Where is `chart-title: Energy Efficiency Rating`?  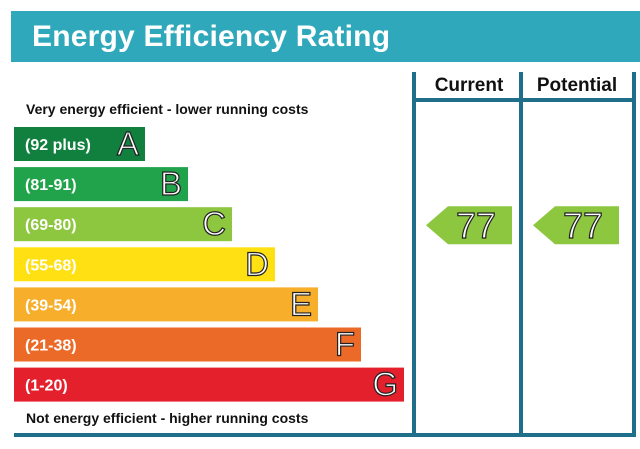 chart-title: Energy Efficiency Rating is located at coordinates (211, 36).